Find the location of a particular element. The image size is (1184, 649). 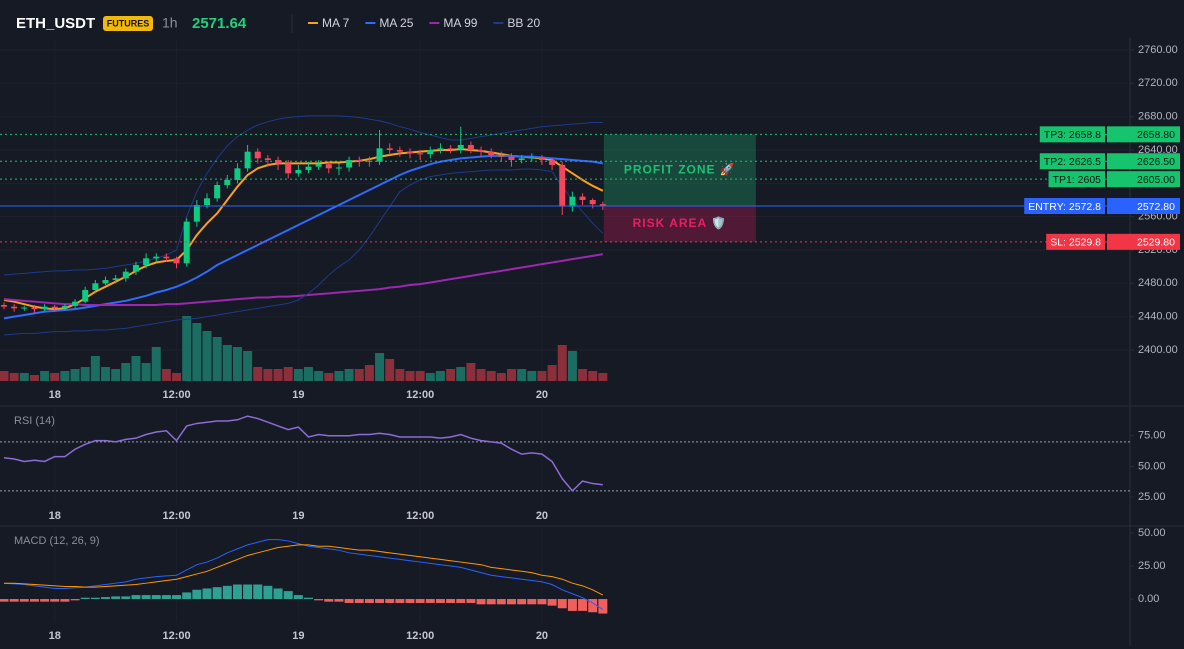

y-tick-label: 25.00 is located at coordinates (1152, 497).